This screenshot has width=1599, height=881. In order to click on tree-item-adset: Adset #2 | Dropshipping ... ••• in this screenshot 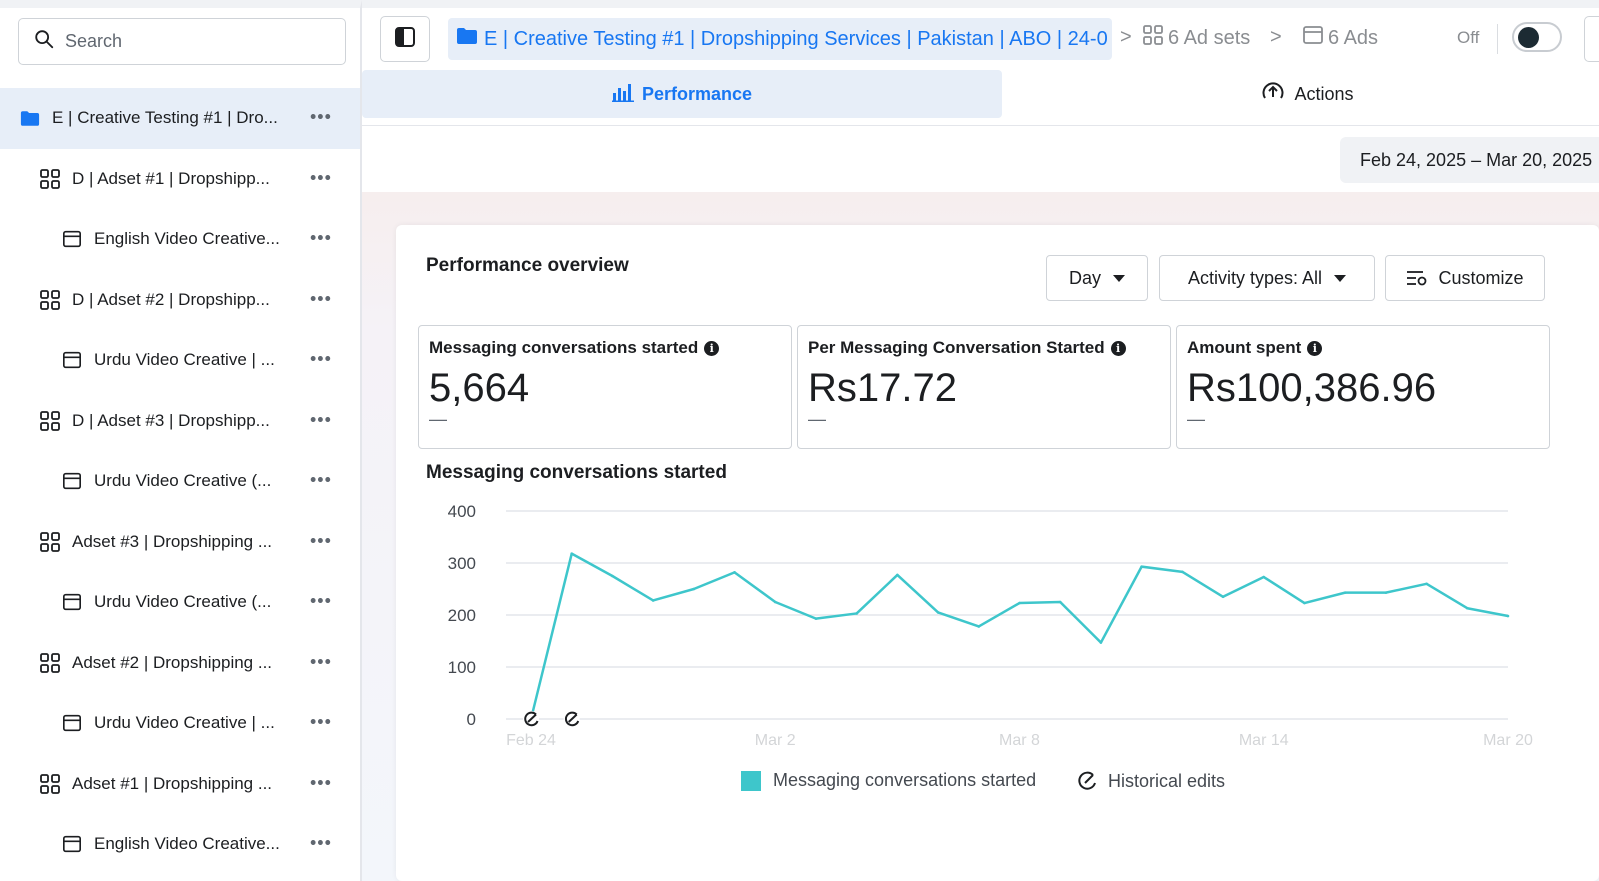, I will do `click(180, 663)`.